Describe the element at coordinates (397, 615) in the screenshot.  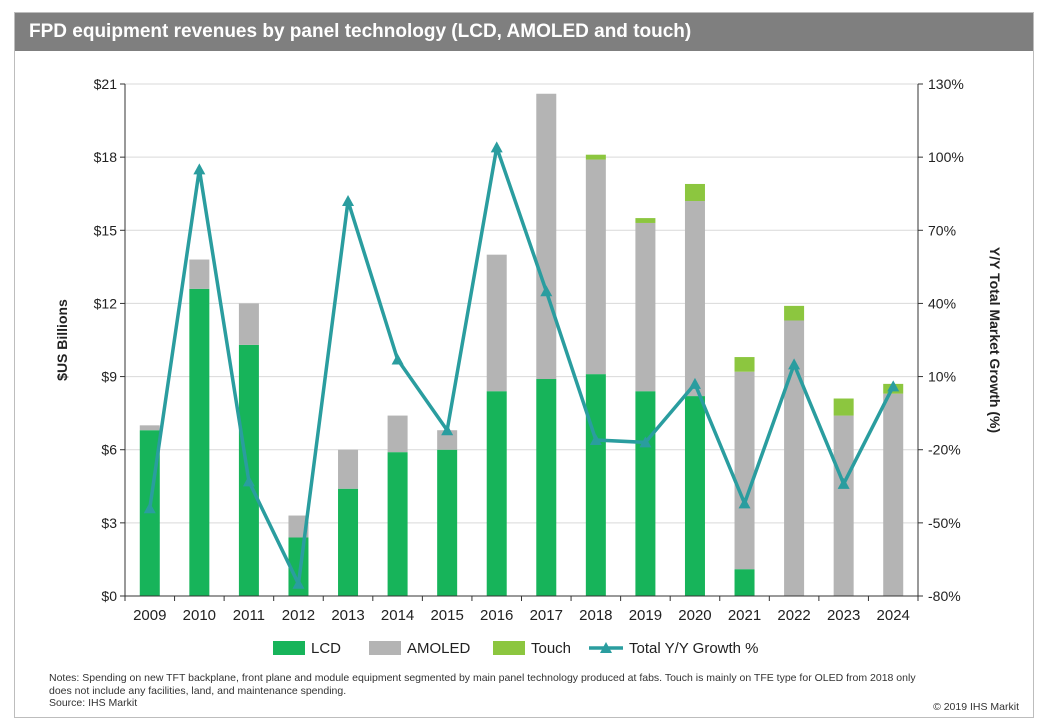
I see `x-tick-label: 2014` at that location.